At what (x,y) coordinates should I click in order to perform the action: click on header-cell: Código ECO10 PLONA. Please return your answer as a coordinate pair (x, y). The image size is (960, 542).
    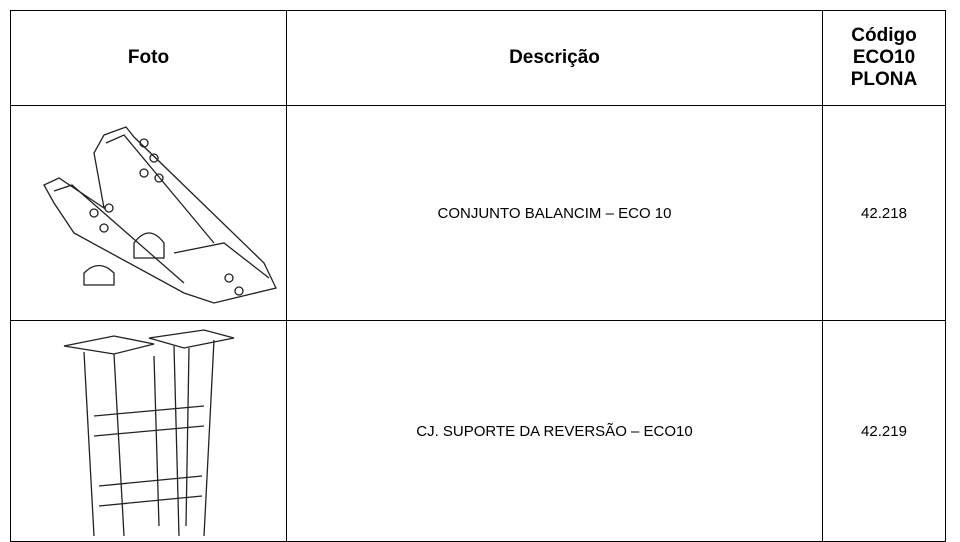
    Looking at the image, I should click on (884, 58).